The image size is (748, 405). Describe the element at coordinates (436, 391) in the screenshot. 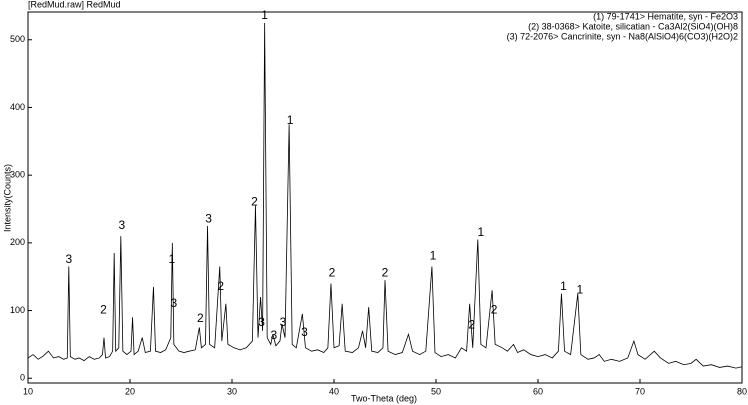

I see `x-tick-label: 50` at that location.